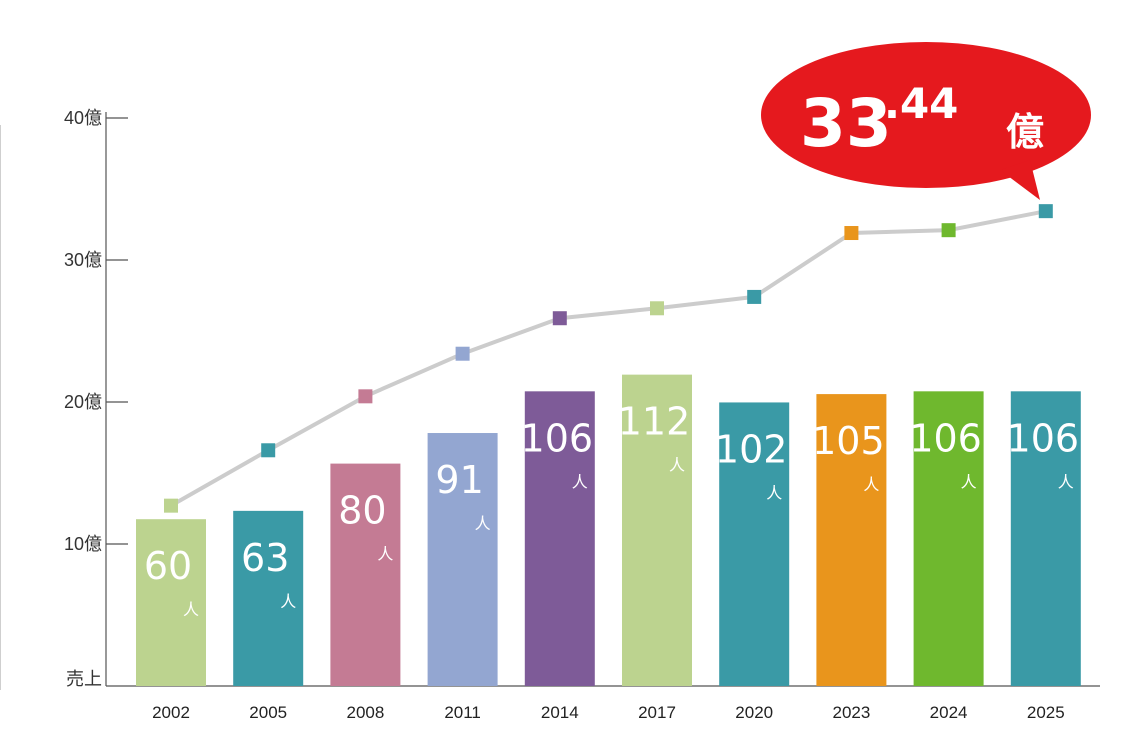  I want to click on sales-point-2024, so click(948, 230).